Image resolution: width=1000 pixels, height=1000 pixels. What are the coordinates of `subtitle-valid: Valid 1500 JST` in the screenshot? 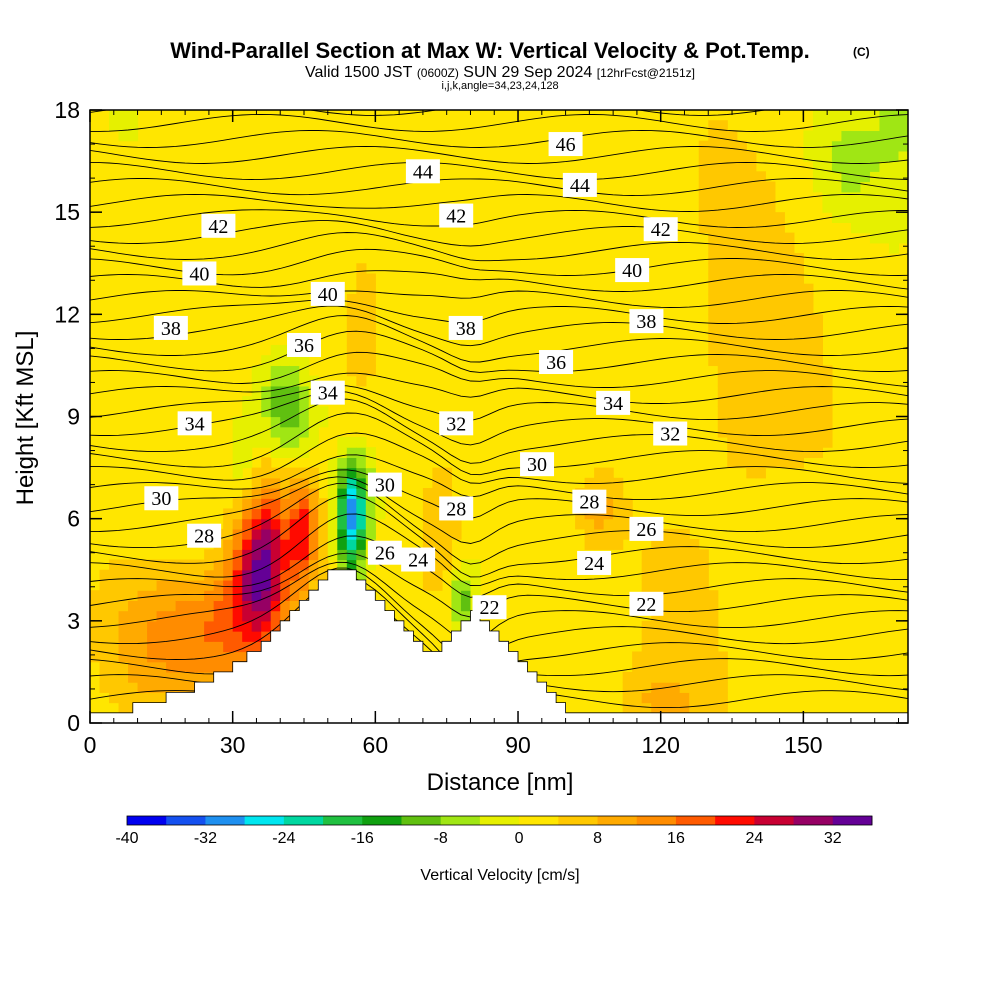 It's located at (359, 72).